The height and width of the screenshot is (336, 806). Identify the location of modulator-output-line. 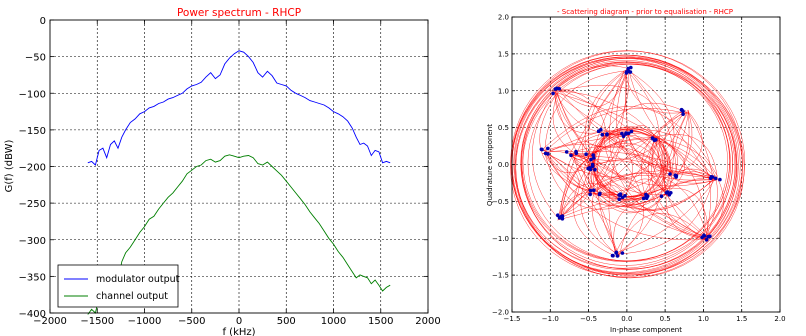
(239, 108).